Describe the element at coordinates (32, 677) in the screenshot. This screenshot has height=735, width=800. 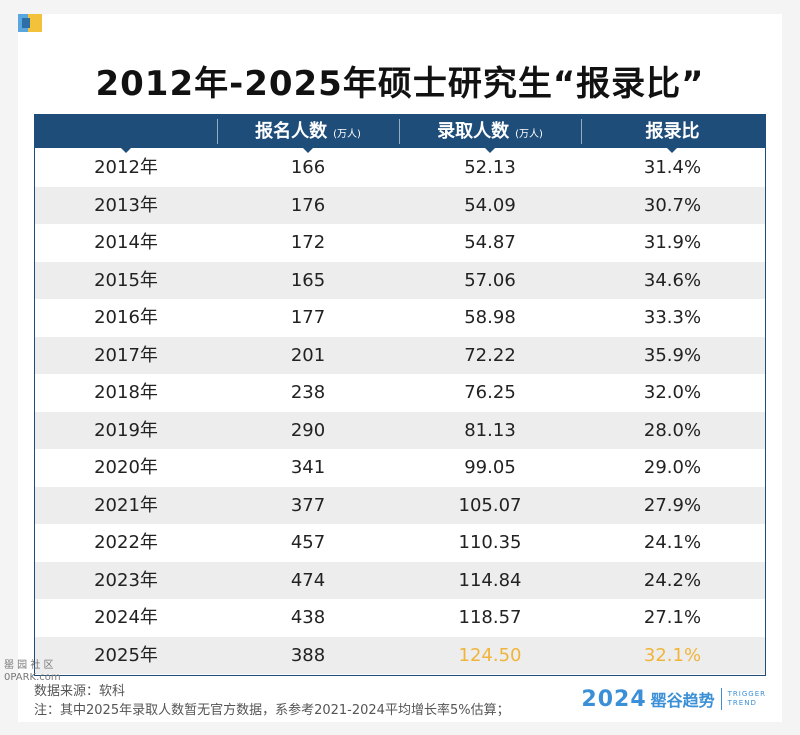
I see `watermark-line2: 0PARK.com` at that location.